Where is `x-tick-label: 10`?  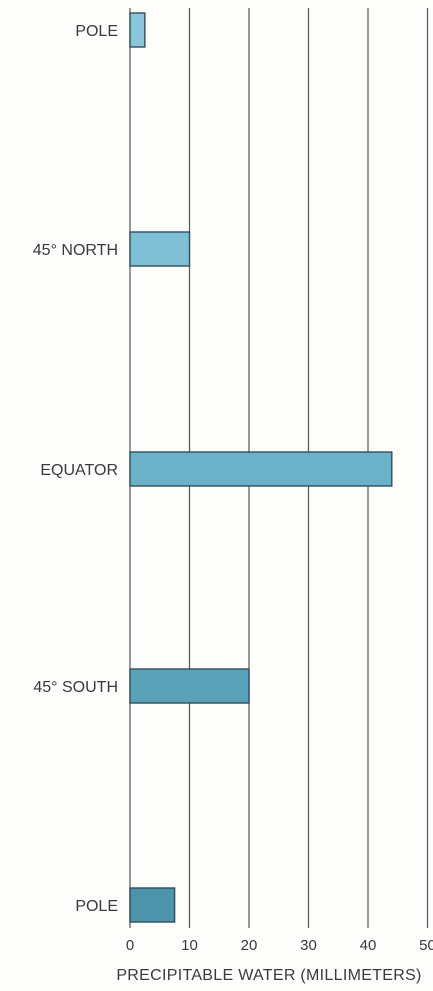 x-tick-label: 10 is located at coordinates (189, 945).